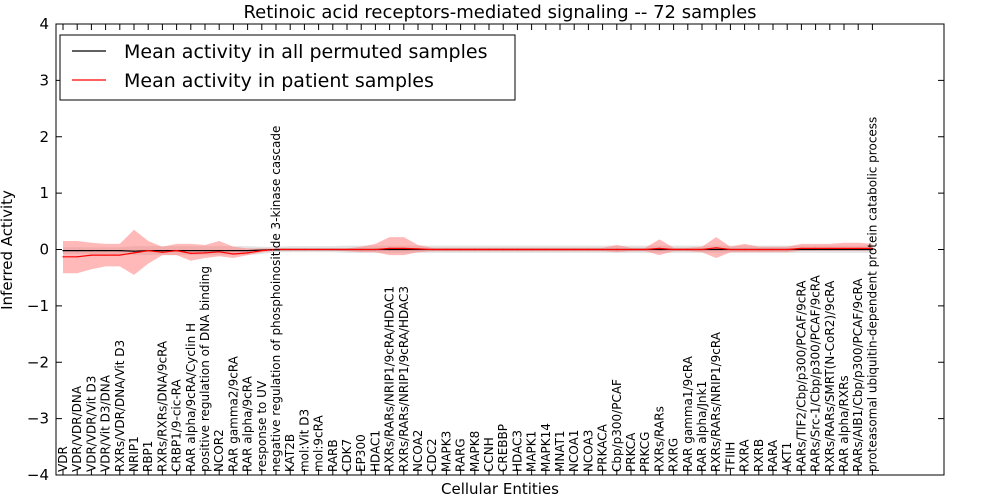  What do you see at coordinates (120, 406) in the screenshot?
I see `x-tick-label-4: RXRs/VDR/DNA/Vit D3` at bounding box center [120, 406].